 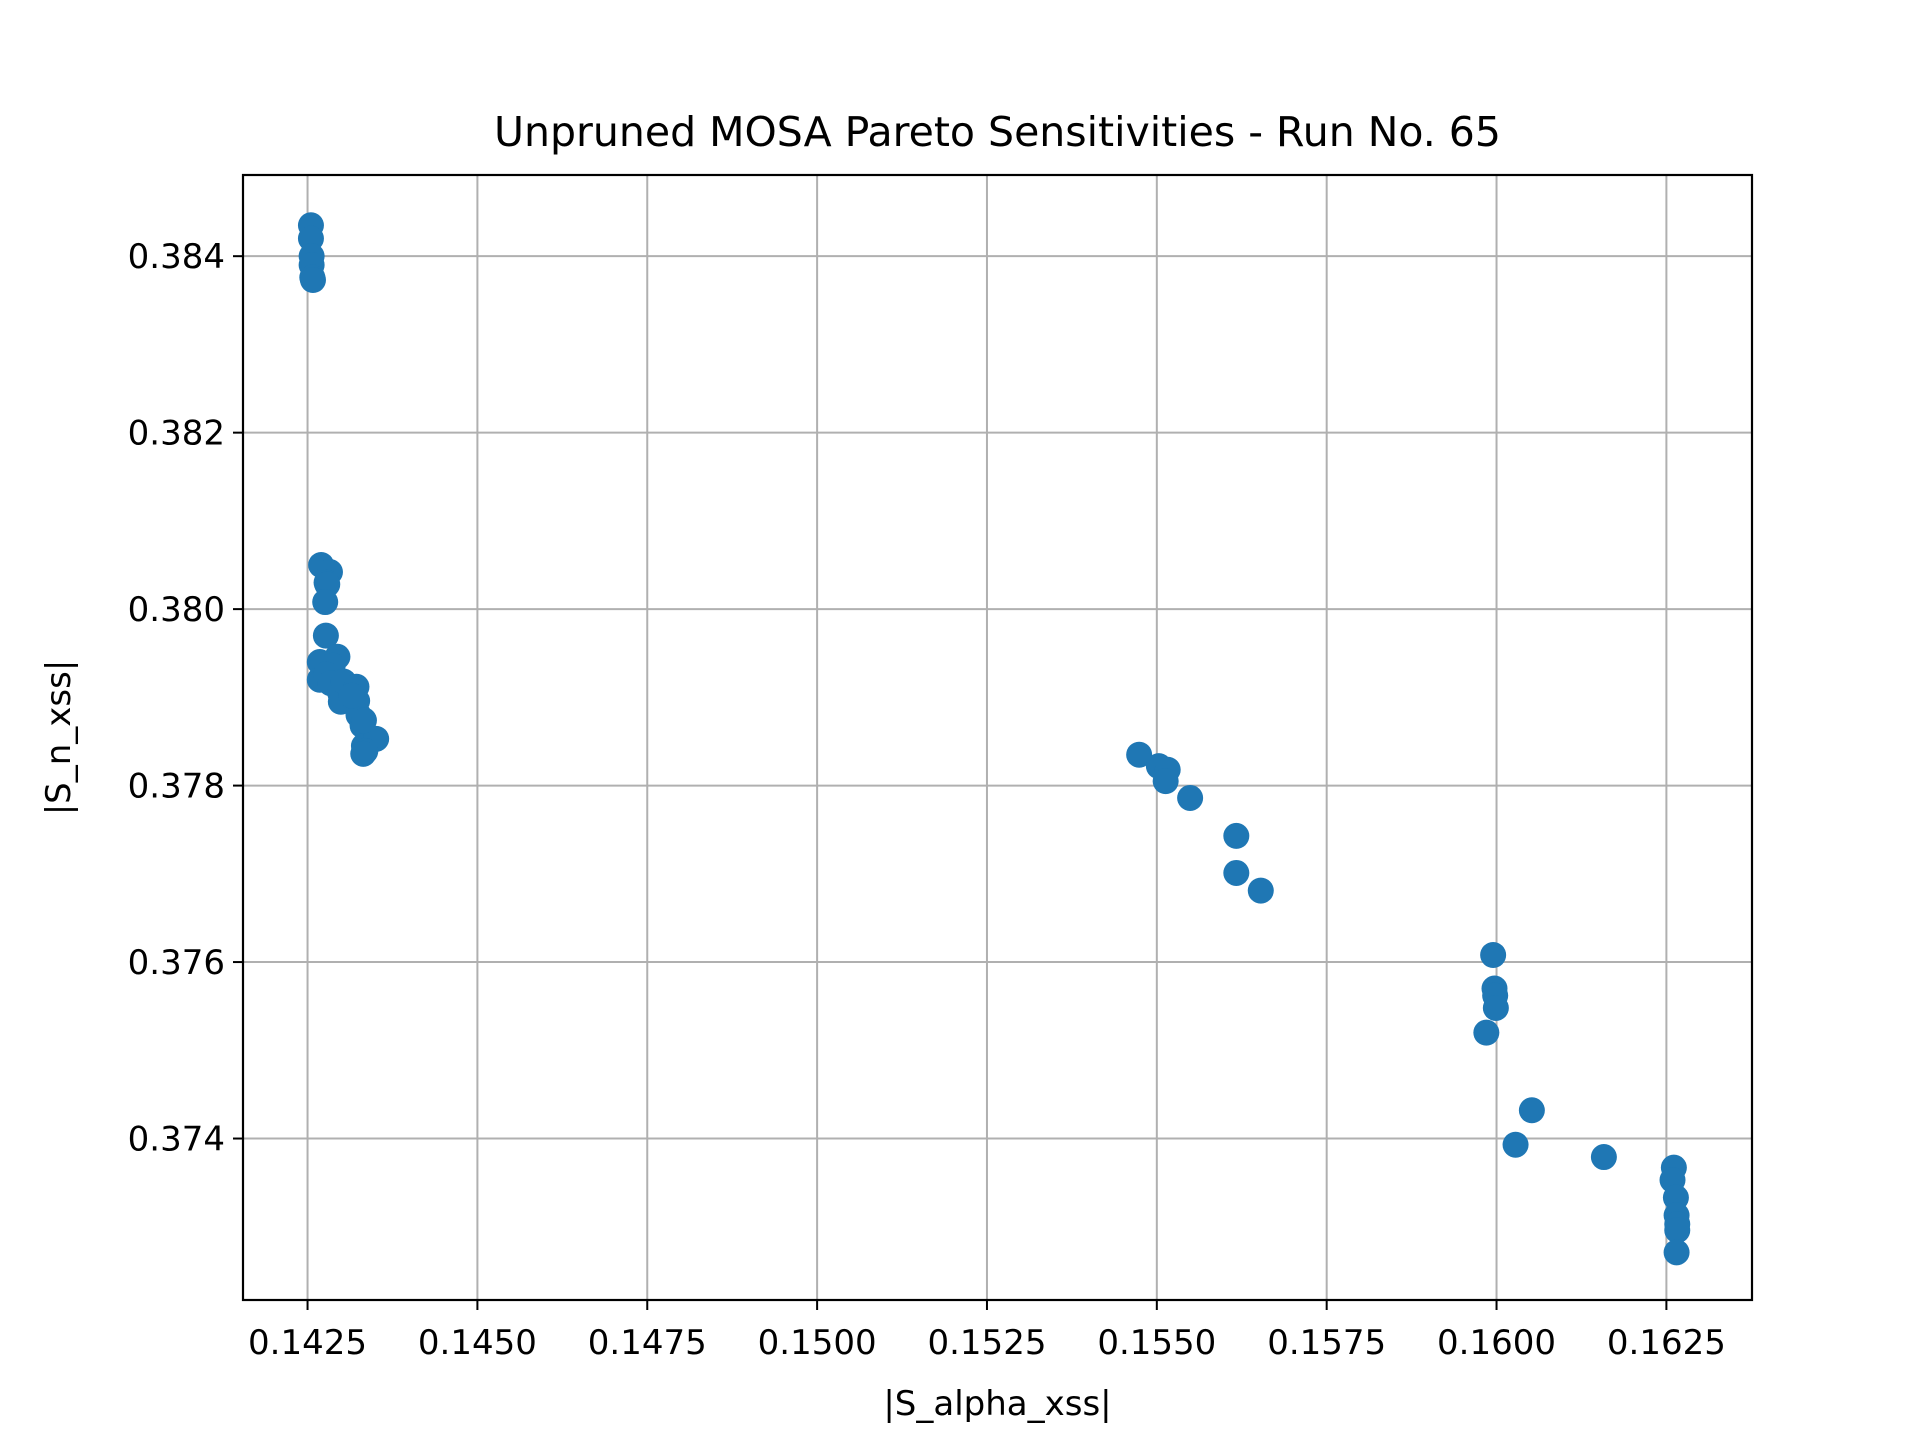 I want to click on x-tick-label: 0.1600, so click(x=1496, y=1343).